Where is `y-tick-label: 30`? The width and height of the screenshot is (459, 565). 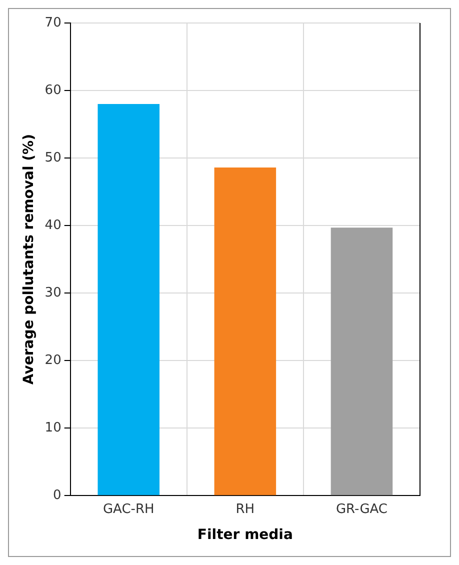
y-tick-label: 30 is located at coordinates (53, 292).